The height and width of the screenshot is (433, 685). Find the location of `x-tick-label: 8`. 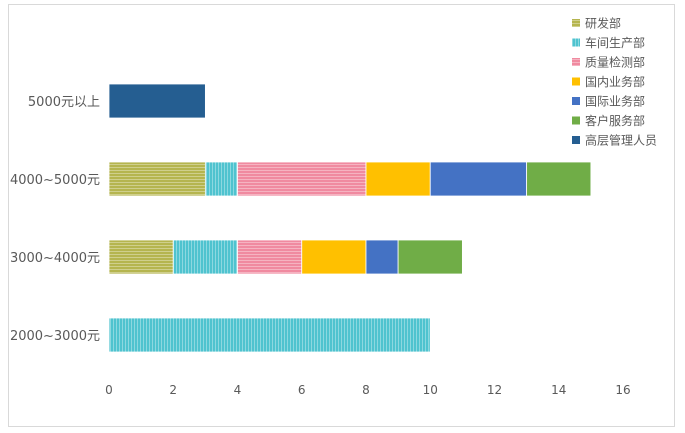

x-tick-label: 8 is located at coordinates (366, 390).